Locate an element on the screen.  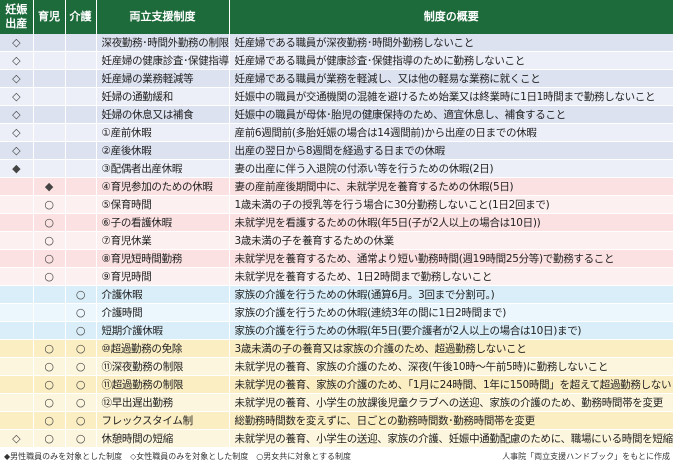
system-name: ⑪超過勤務の制限 is located at coordinates (163, 384).